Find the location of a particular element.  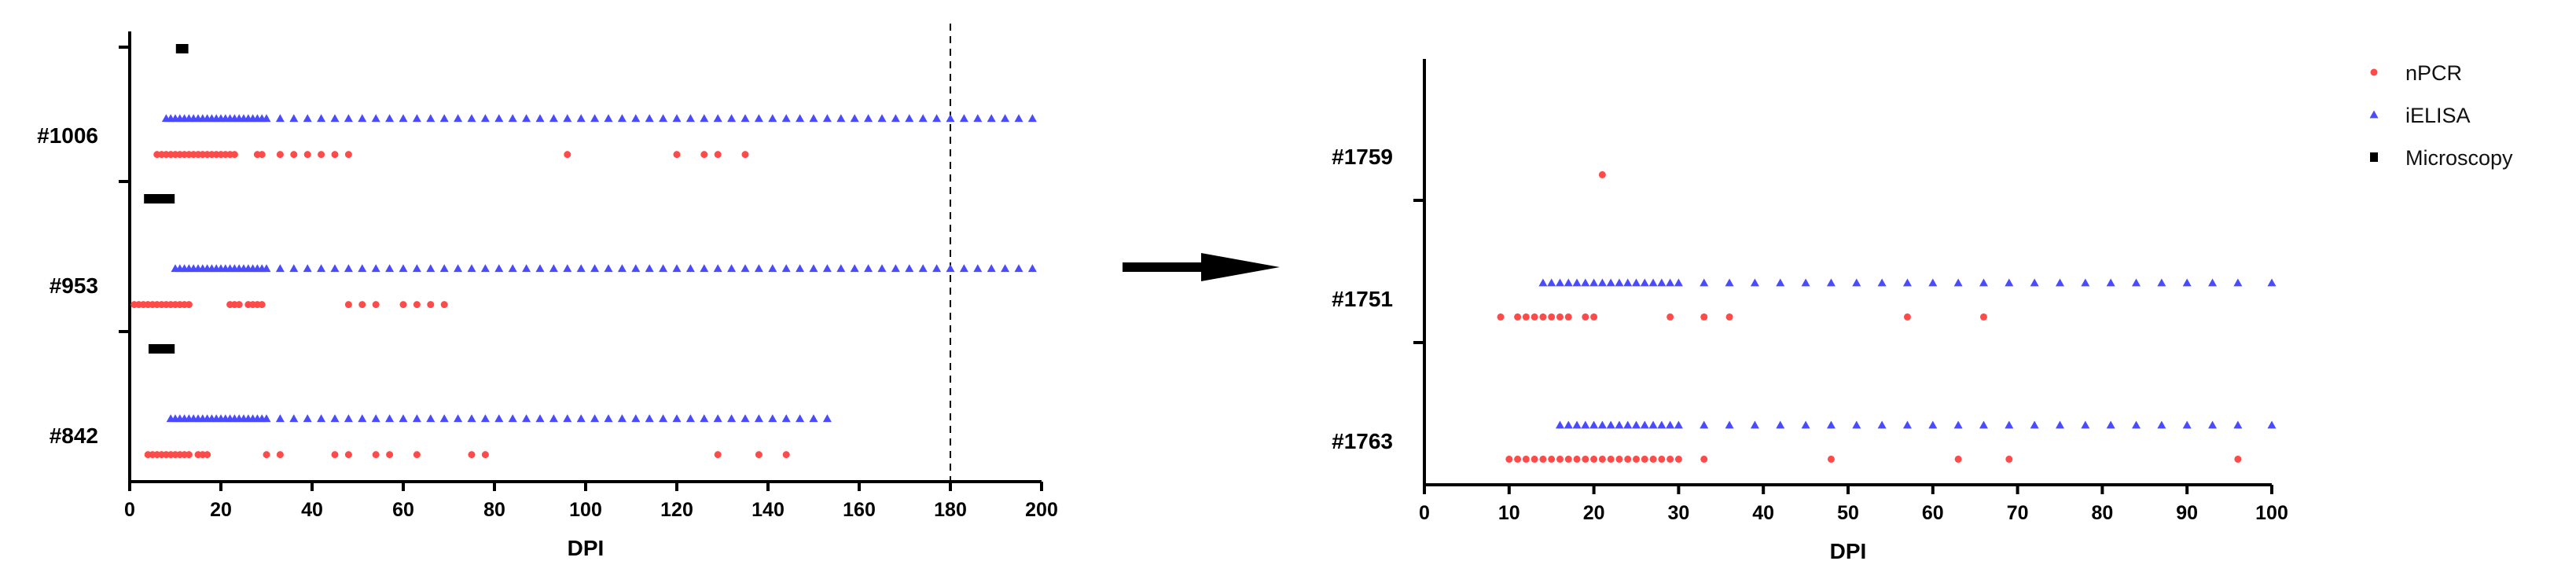

left-category-label: #953 is located at coordinates (74, 285).